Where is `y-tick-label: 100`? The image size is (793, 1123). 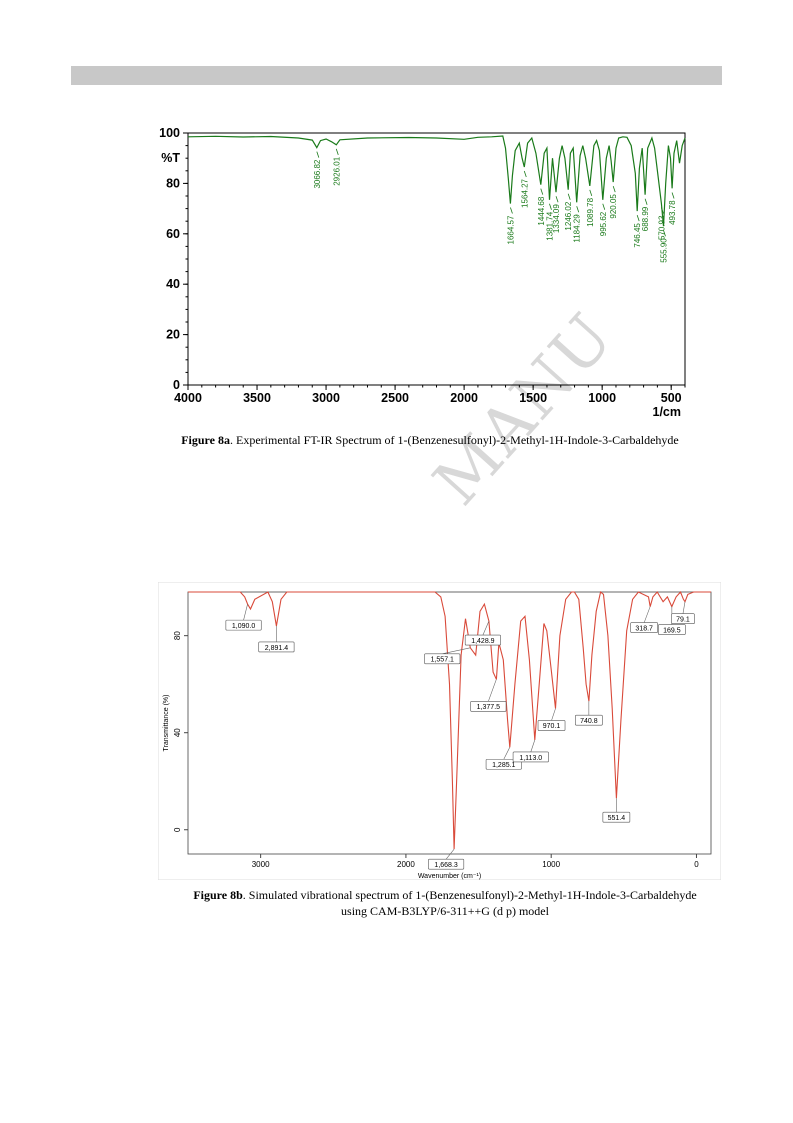 y-tick-label: 100 is located at coordinates (169, 133).